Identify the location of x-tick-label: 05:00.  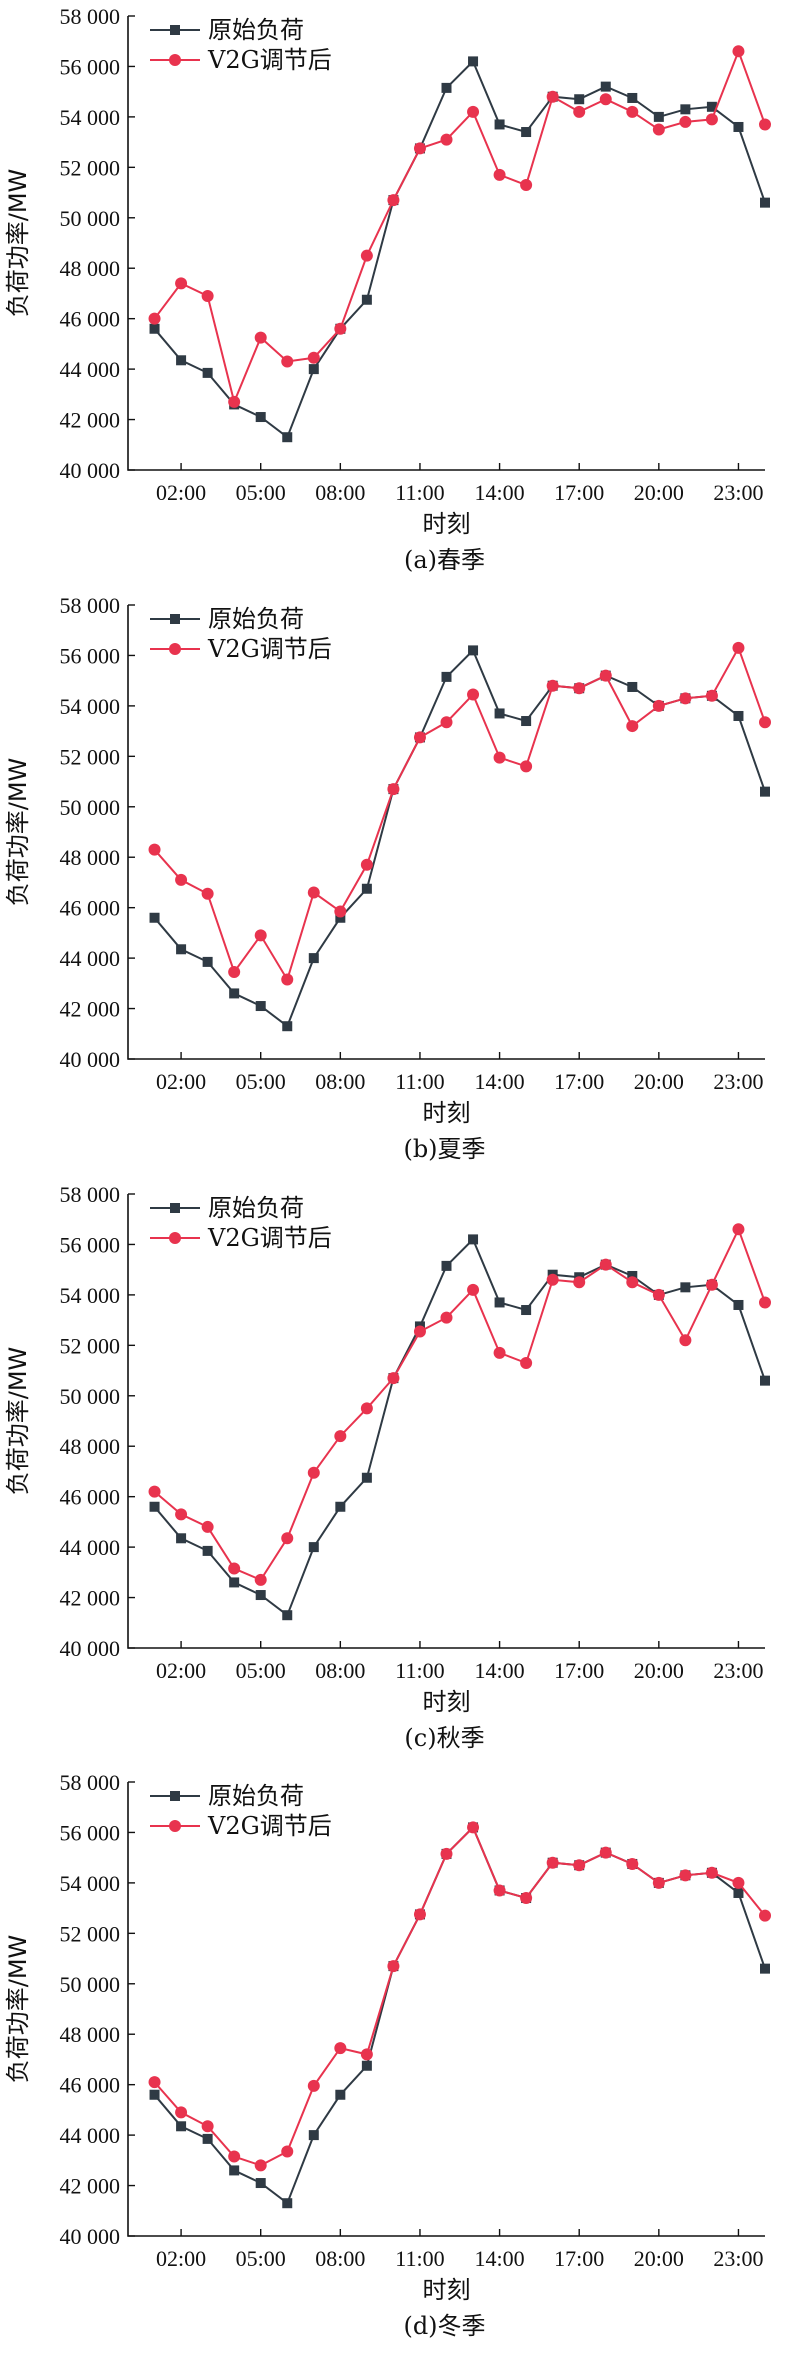
(261, 1670).